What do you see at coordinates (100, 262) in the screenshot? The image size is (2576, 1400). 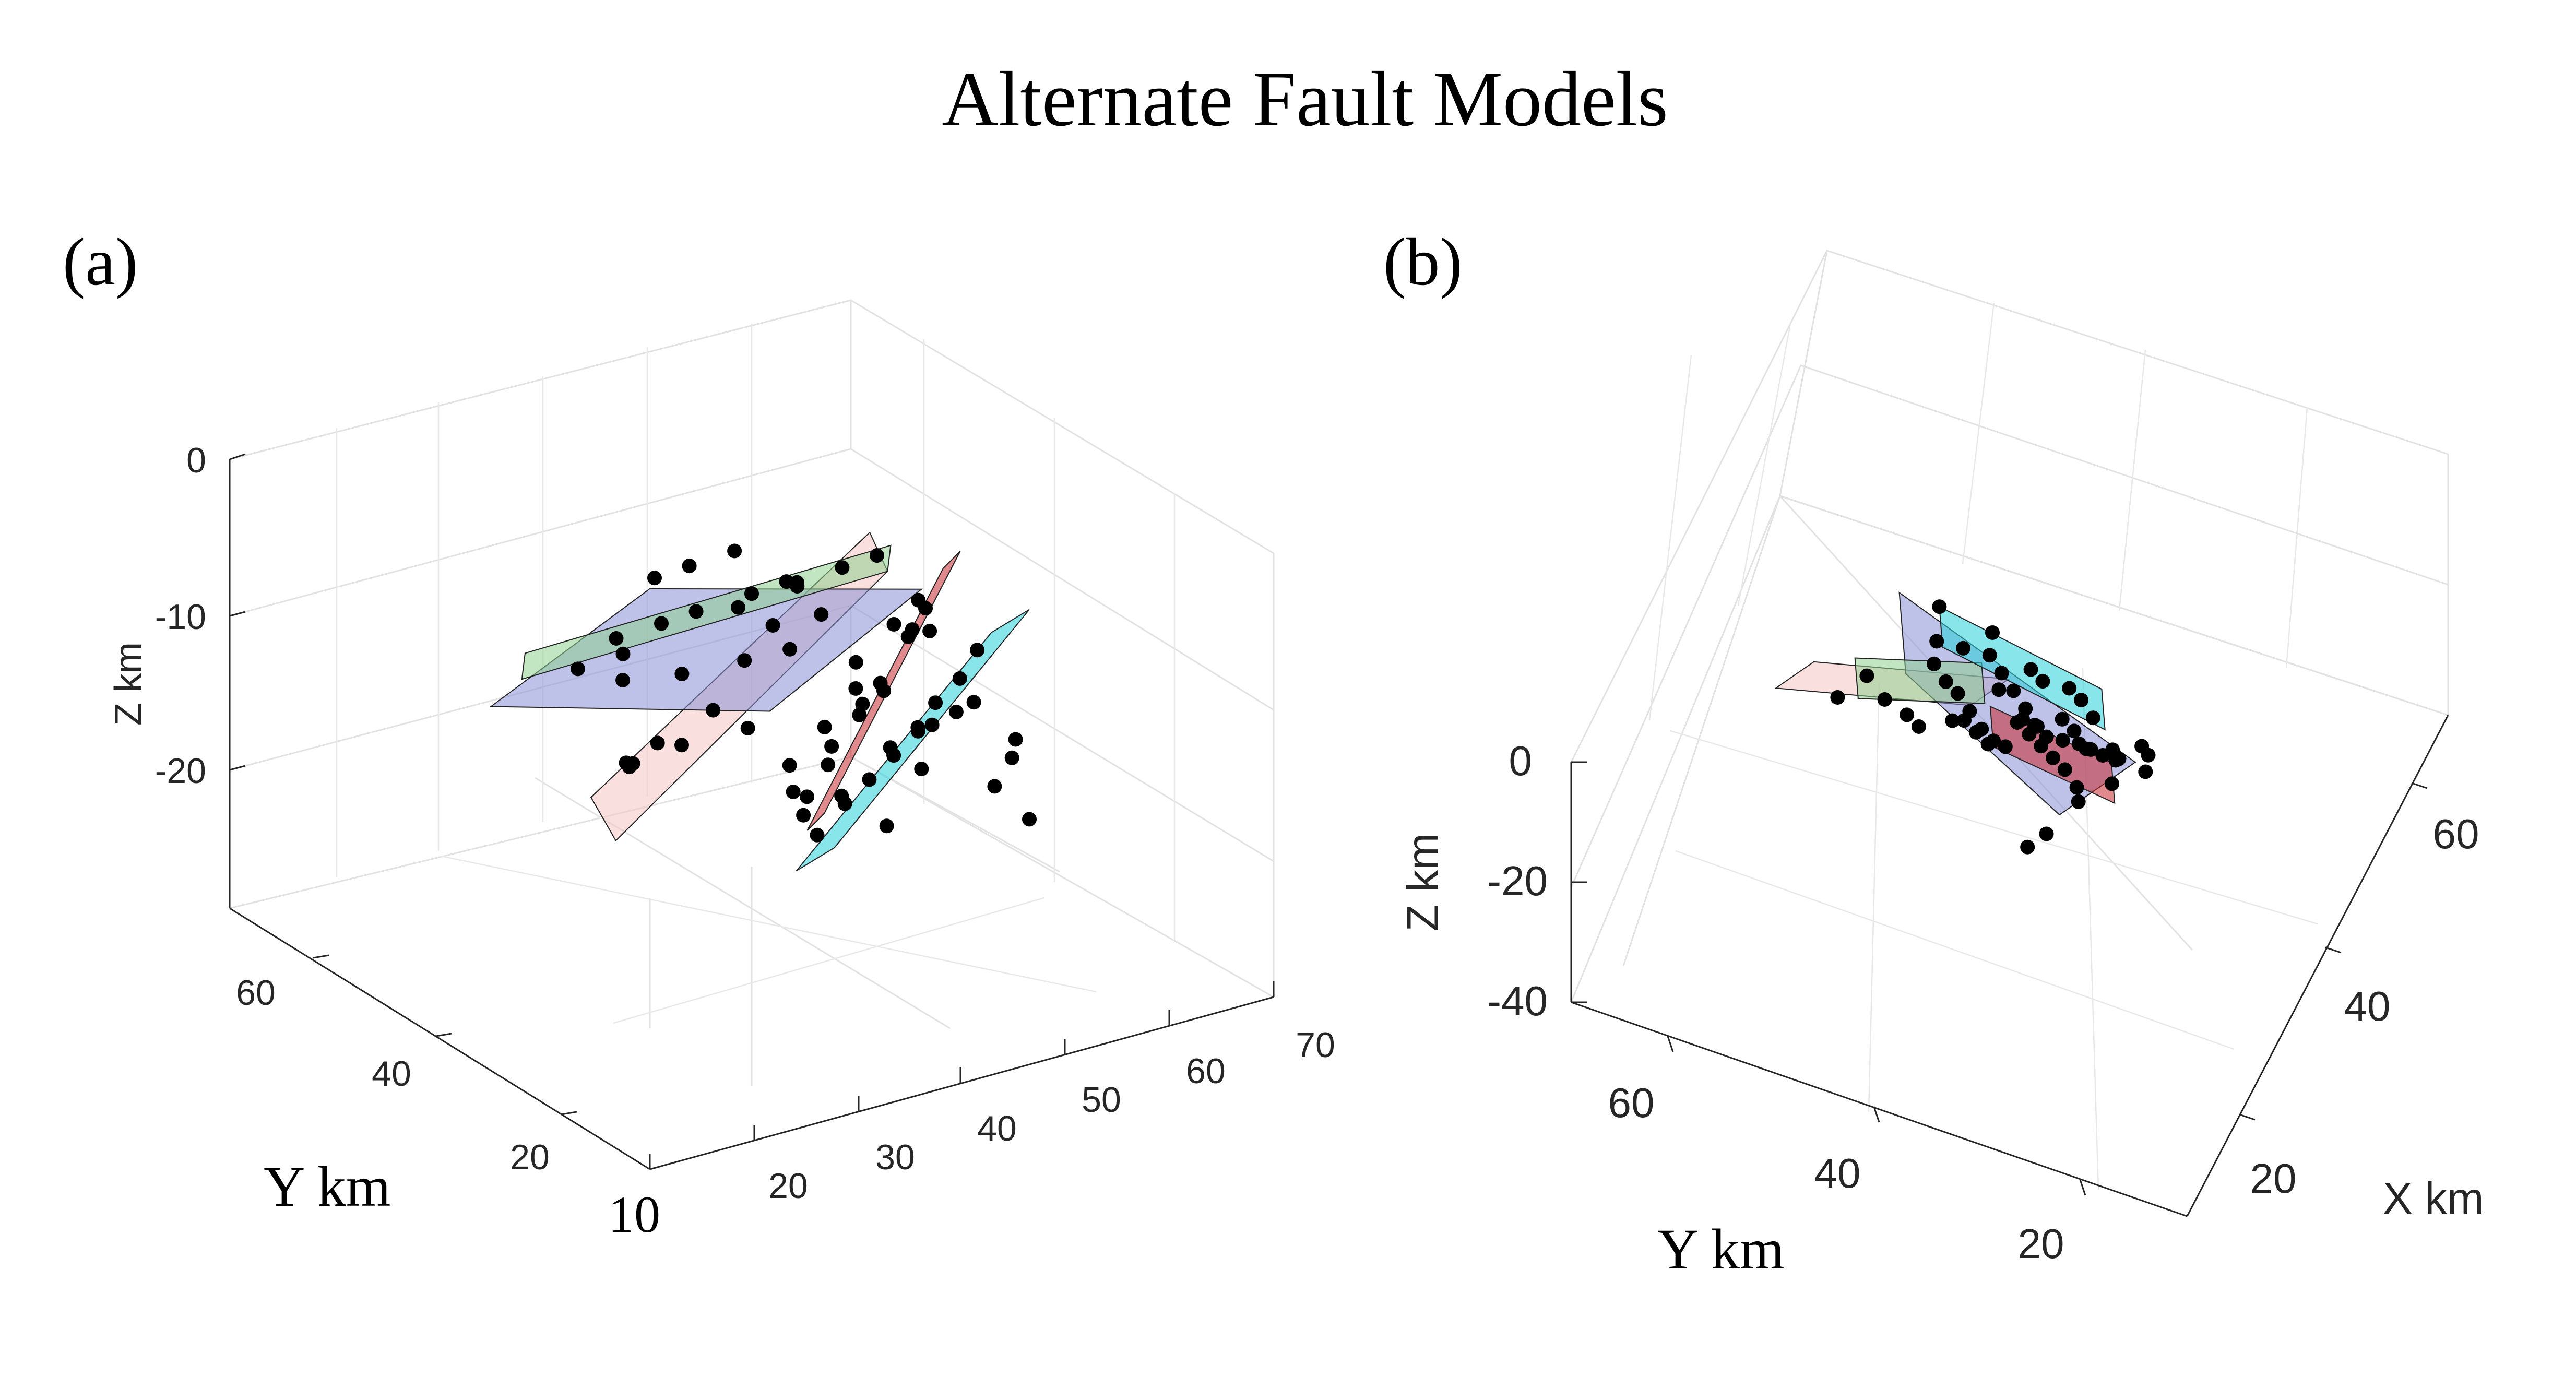 I see `panel-a-label: (a)` at bounding box center [100, 262].